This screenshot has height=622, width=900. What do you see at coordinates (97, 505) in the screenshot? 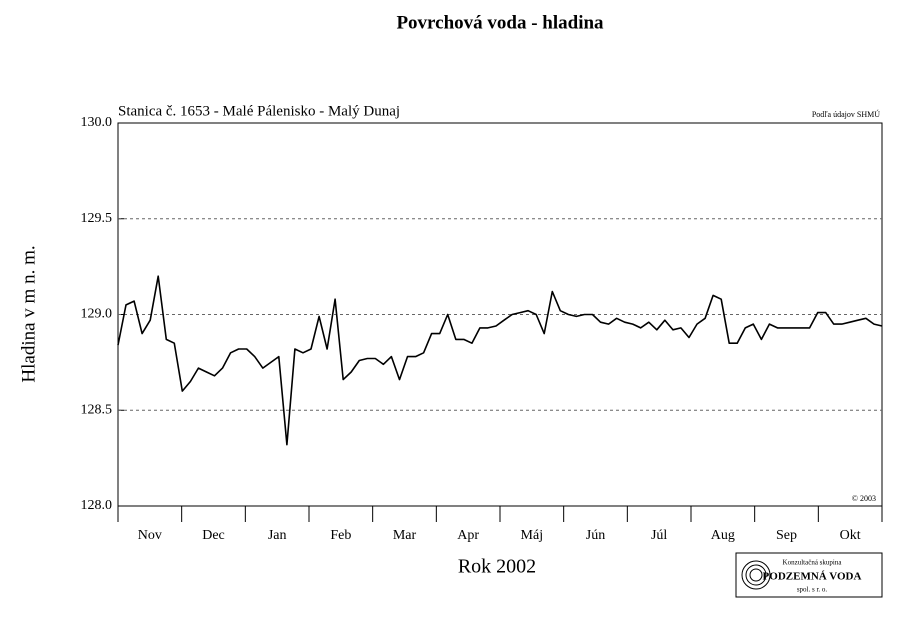
I see `y-tick-label: 128.0` at bounding box center [97, 505].